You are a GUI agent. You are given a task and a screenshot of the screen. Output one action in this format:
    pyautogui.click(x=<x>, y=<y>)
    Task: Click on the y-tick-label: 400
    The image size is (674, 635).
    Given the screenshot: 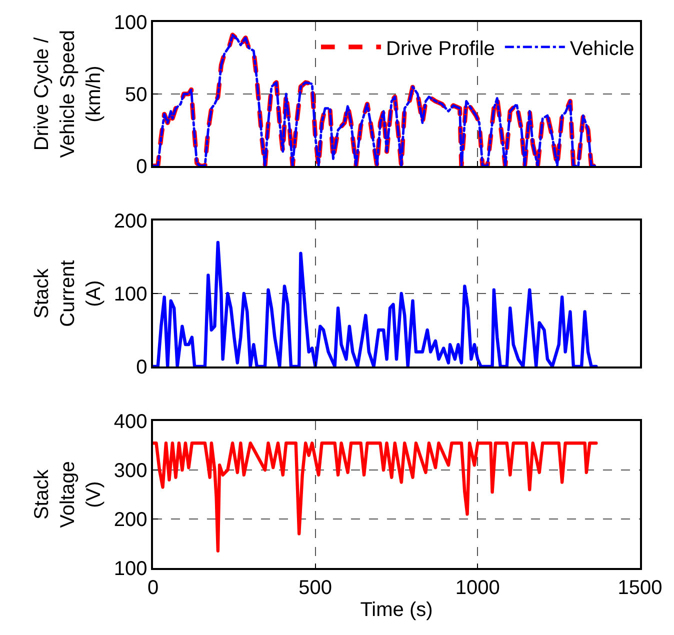 What is the action you would take?
    pyautogui.click(x=131, y=422)
    